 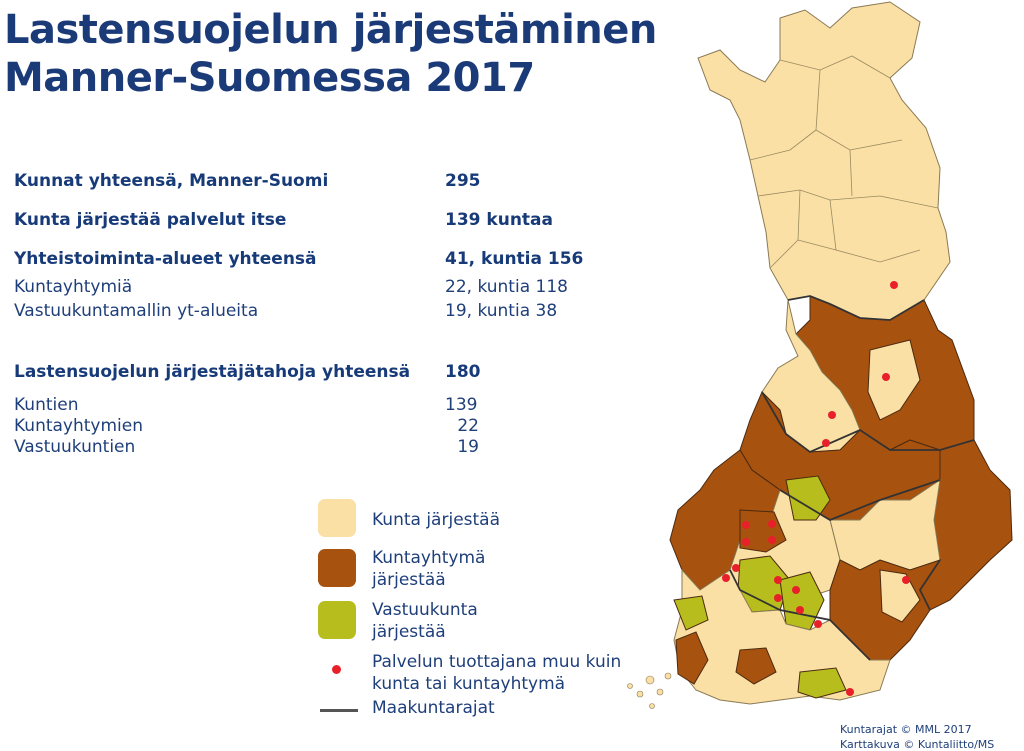 What do you see at coordinates (649, 690) in the screenshot?
I see `archipelago` at bounding box center [649, 690].